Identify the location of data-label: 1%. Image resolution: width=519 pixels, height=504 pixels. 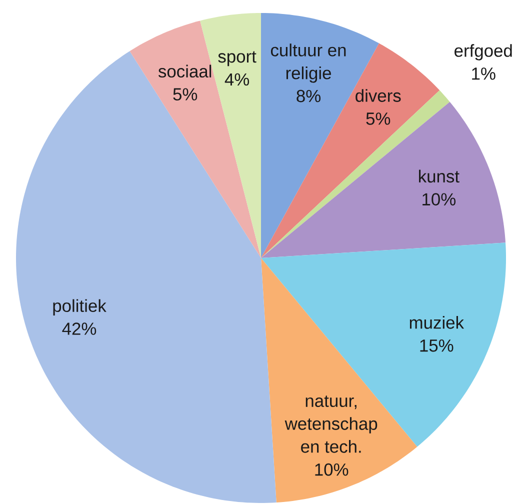
(484, 74).